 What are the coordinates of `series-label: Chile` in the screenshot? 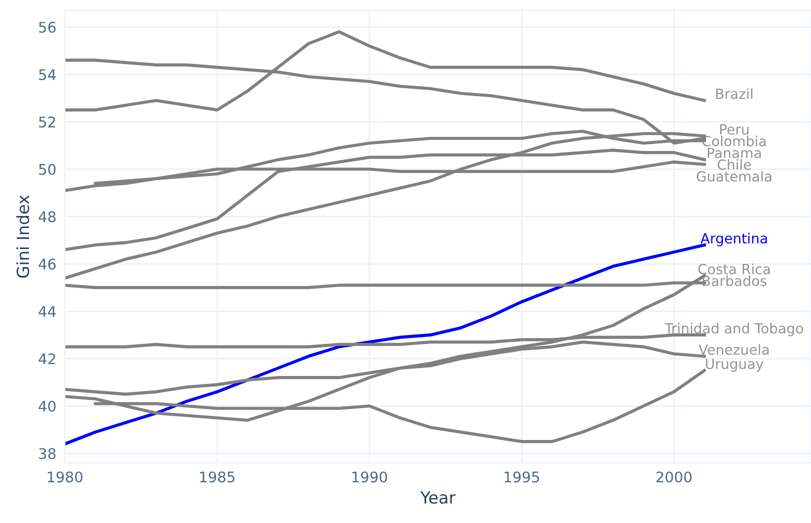 It's located at (734, 164).